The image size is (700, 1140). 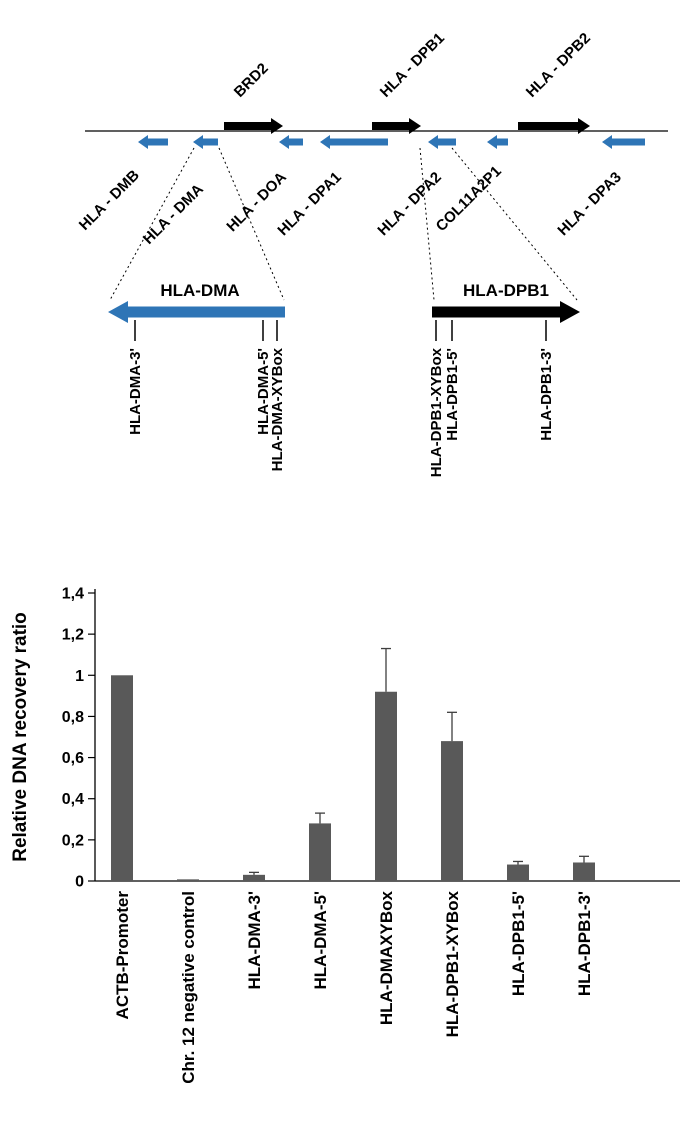 I want to click on x-category-label: HLA-DPB1-5', so click(x=518, y=943).